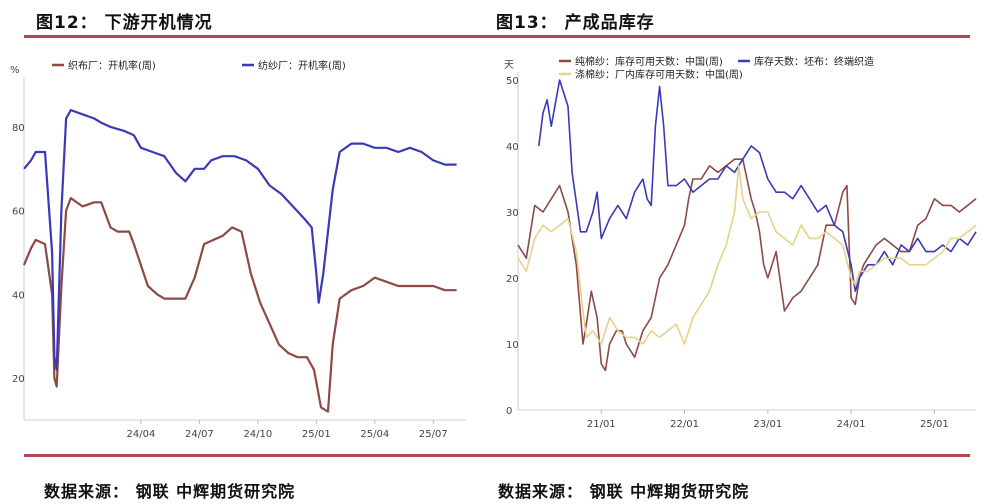 The image size is (986, 504). Describe the element at coordinates (15, 70) in the screenshot. I see `y-axis-unit-label: %` at that location.